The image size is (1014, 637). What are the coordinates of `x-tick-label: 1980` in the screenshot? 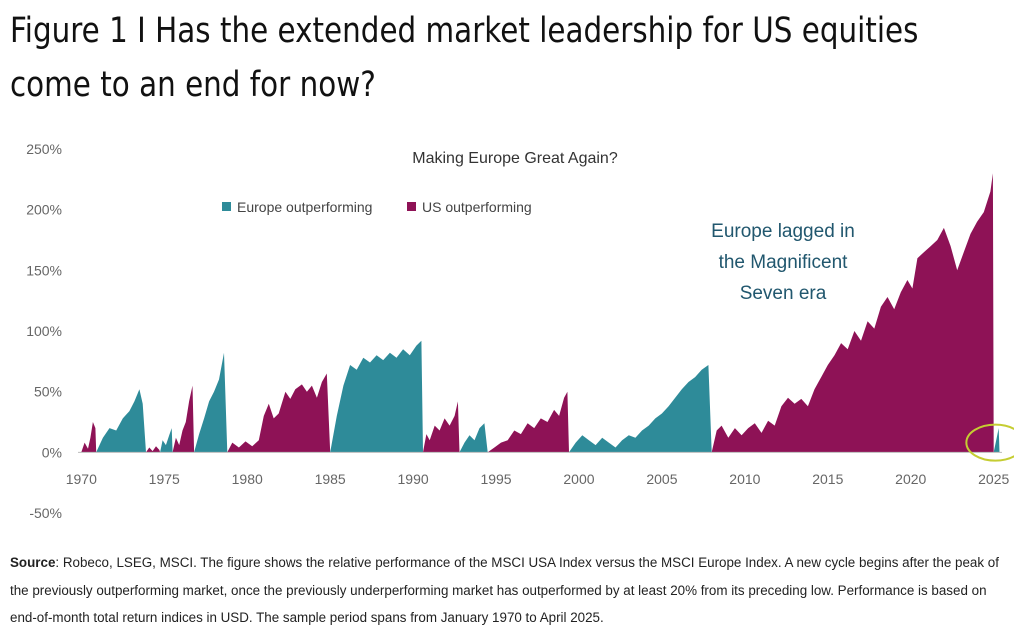 It's located at (247, 479).